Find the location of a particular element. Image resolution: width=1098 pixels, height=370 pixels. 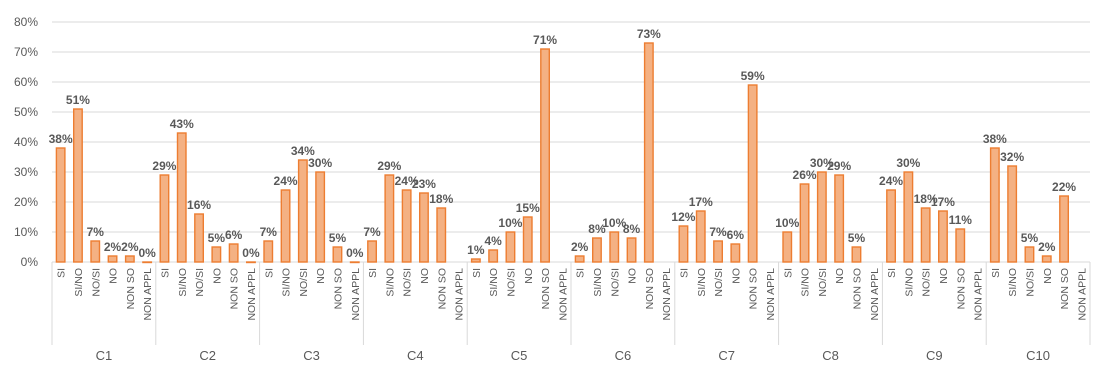

y-tick-label: 10% is located at coordinates (26, 232).